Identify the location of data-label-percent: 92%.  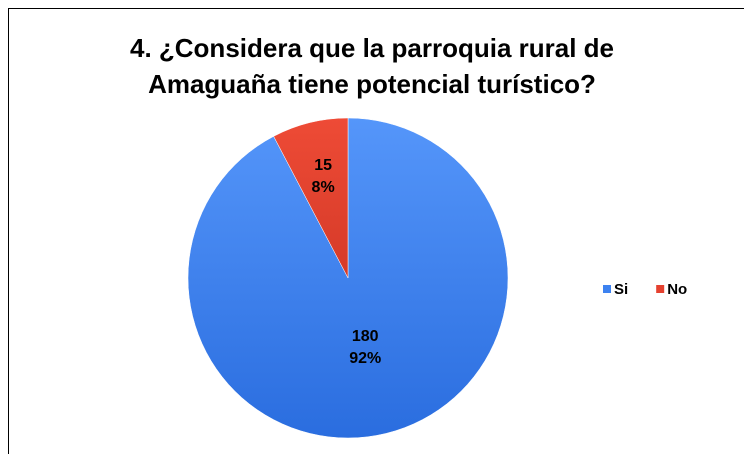
(365, 358).